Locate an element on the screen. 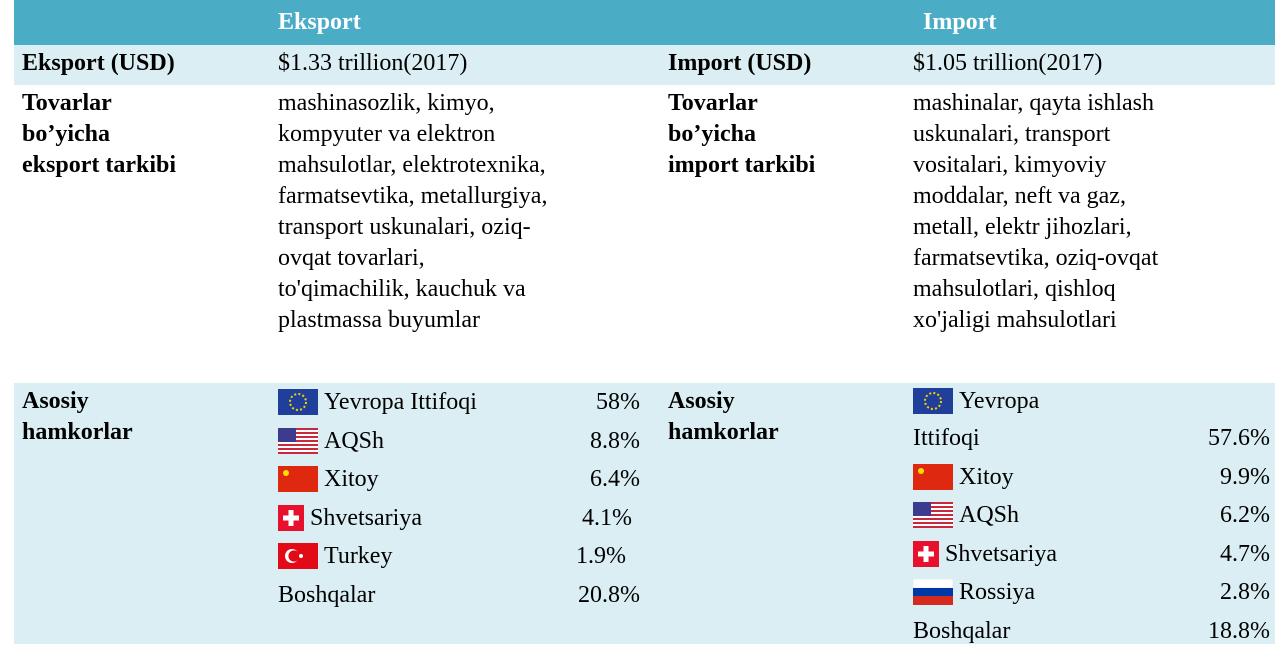  partner-share: 20.8% is located at coordinates (609, 595).